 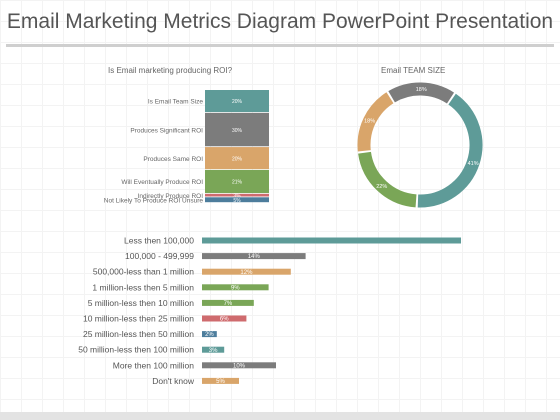 What do you see at coordinates (159, 241) in the screenshot?
I see `size-category-label: Less then 100,000` at bounding box center [159, 241].